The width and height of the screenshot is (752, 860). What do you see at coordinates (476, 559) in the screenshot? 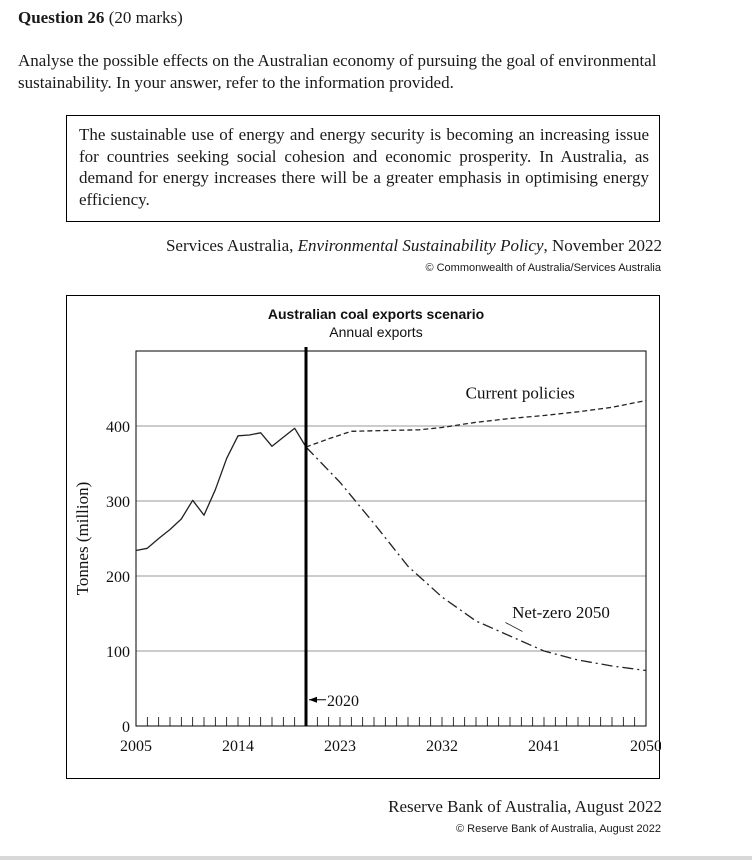
I see `series-line-net-zero-2050` at bounding box center [476, 559].